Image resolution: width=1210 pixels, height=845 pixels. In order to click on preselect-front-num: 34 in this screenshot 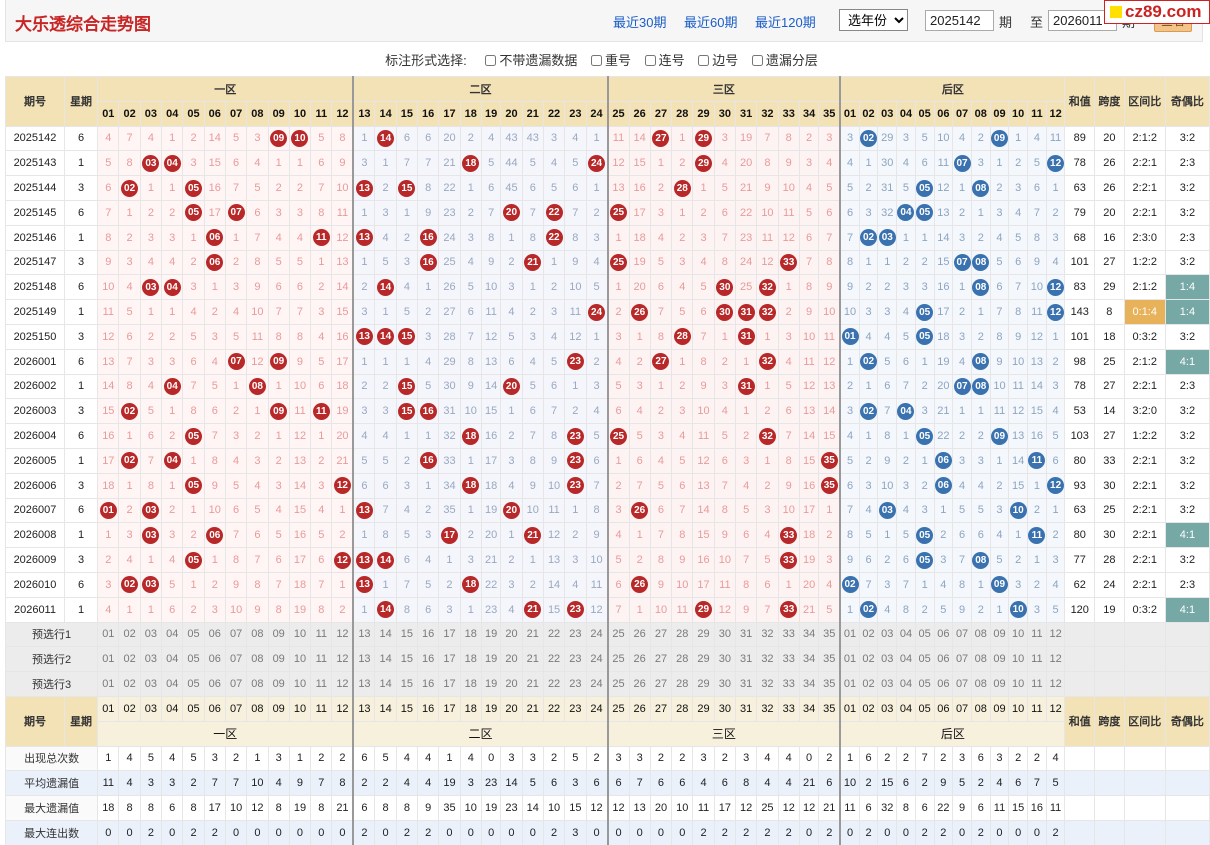, I will do `click(809, 634)`.